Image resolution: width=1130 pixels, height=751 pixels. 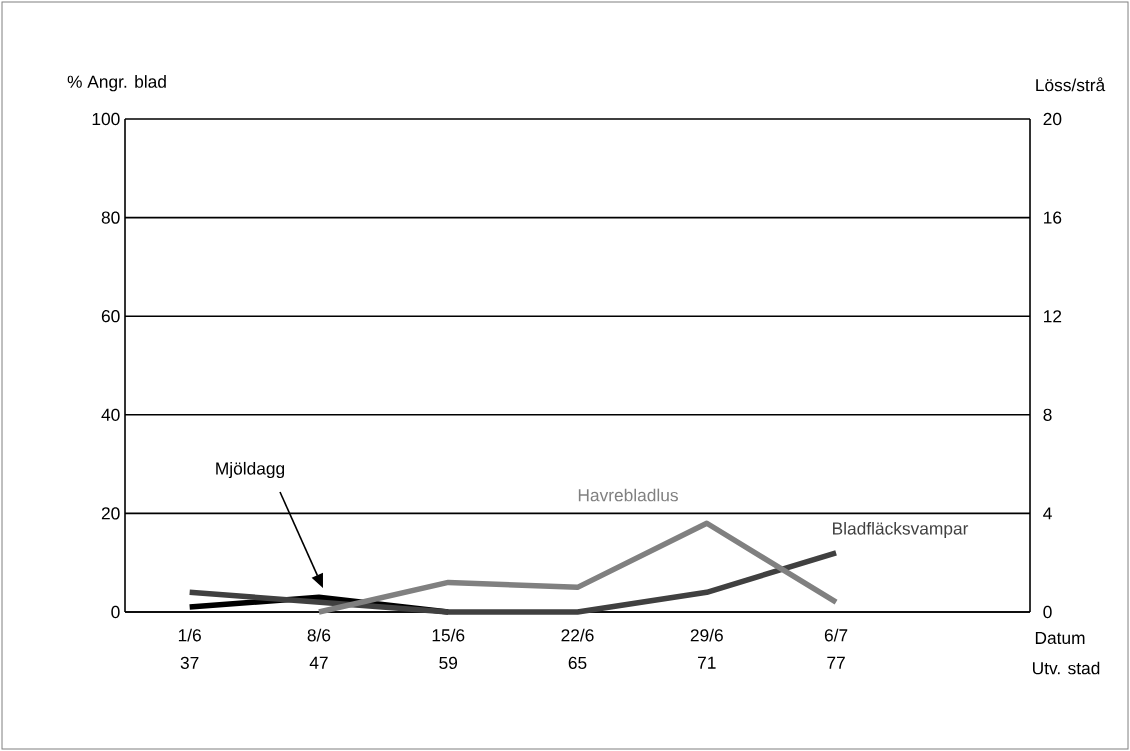 What do you see at coordinates (110, 414) in the screenshot?
I see `y-tick-label: 40` at bounding box center [110, 414].